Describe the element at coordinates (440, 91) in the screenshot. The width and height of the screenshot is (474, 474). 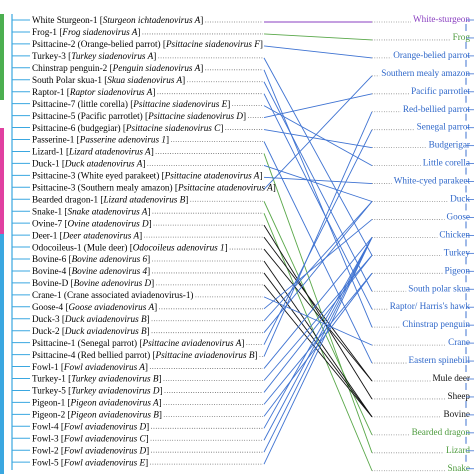
I see `right-leaf-label: Pacific parrotlet` at that location.